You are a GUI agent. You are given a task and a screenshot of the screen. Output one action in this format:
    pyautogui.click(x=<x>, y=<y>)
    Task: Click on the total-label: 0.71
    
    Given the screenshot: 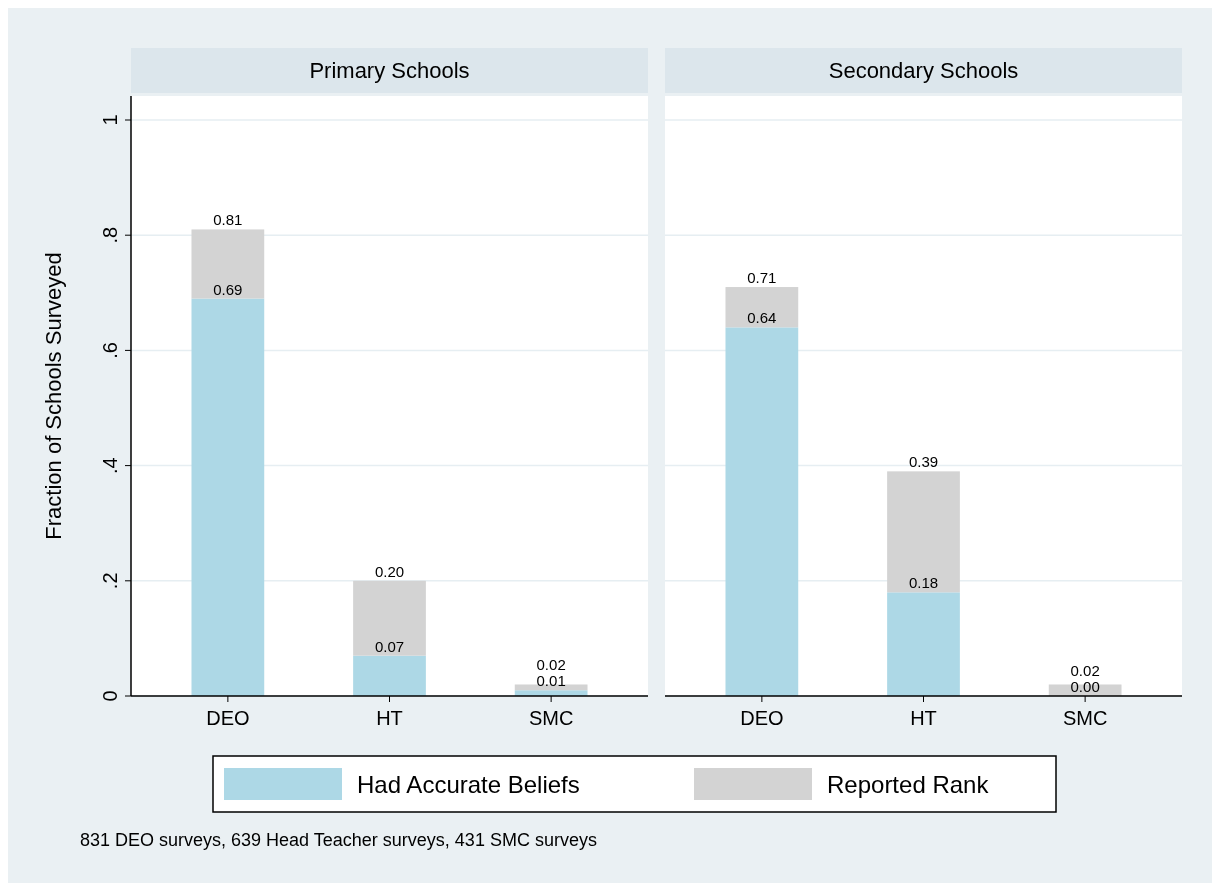 What is the action you would take?
    pyautogui.click(x=762, y=278)
    